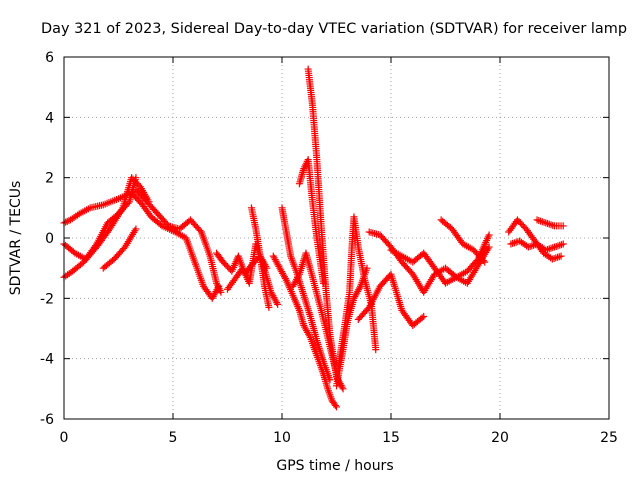  I want to click on series-arc-r, so click(440, 259).